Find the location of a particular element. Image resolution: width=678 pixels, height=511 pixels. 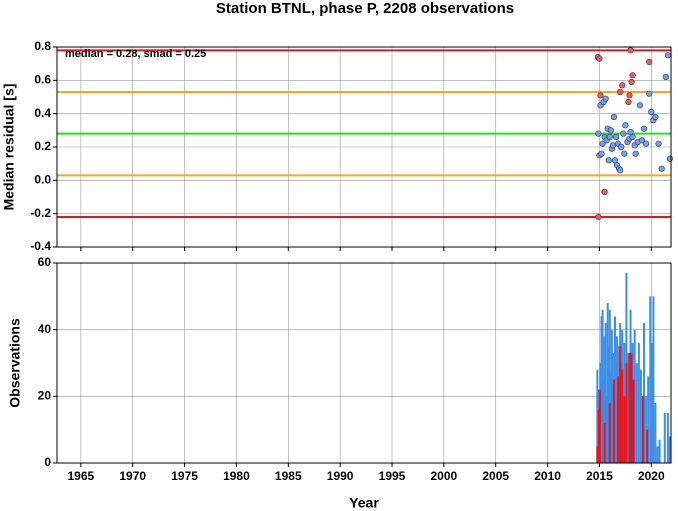

y-tick-label: 0.4 is located at coordinates (42, 113).